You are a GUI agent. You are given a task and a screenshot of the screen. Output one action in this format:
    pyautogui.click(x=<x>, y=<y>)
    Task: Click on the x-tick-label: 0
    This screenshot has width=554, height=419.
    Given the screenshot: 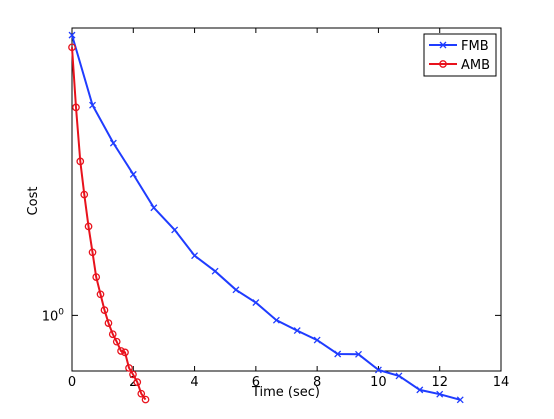 What is the action you would take?
    pyautogui.click(x=72, y=382)
    